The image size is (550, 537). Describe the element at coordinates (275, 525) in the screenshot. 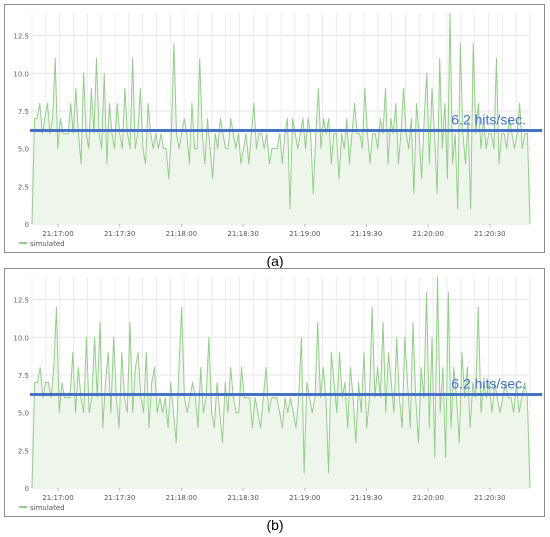

I see `caption-b: (b)` at that location.